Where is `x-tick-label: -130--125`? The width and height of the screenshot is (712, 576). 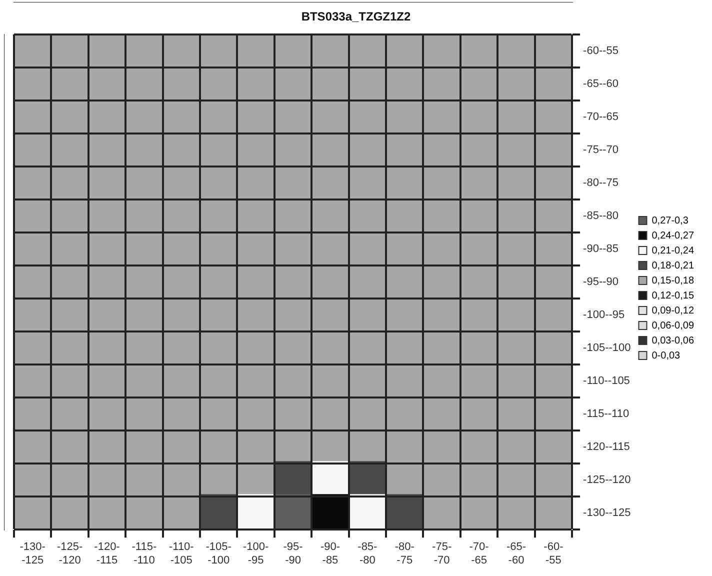 x-tick-label: -130--125 is located at coordinates (33, 553).